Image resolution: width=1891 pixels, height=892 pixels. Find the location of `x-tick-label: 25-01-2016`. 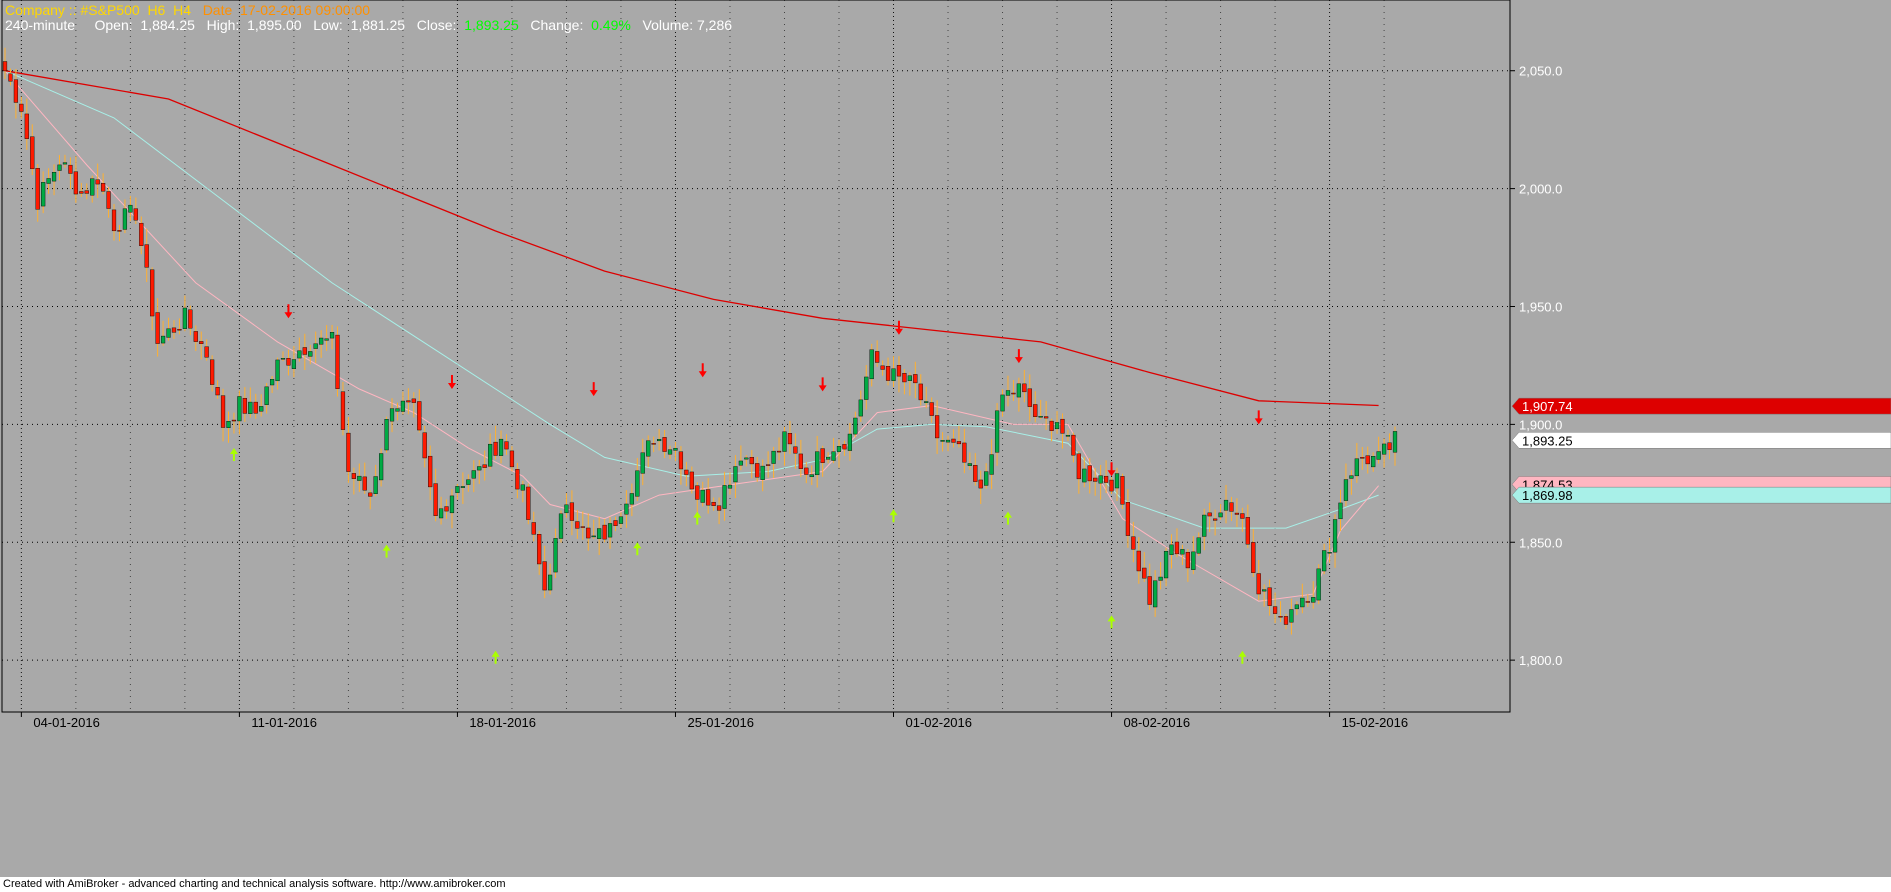

x-tick-label: 25-01-2016 is located at coordinates (720, 722).